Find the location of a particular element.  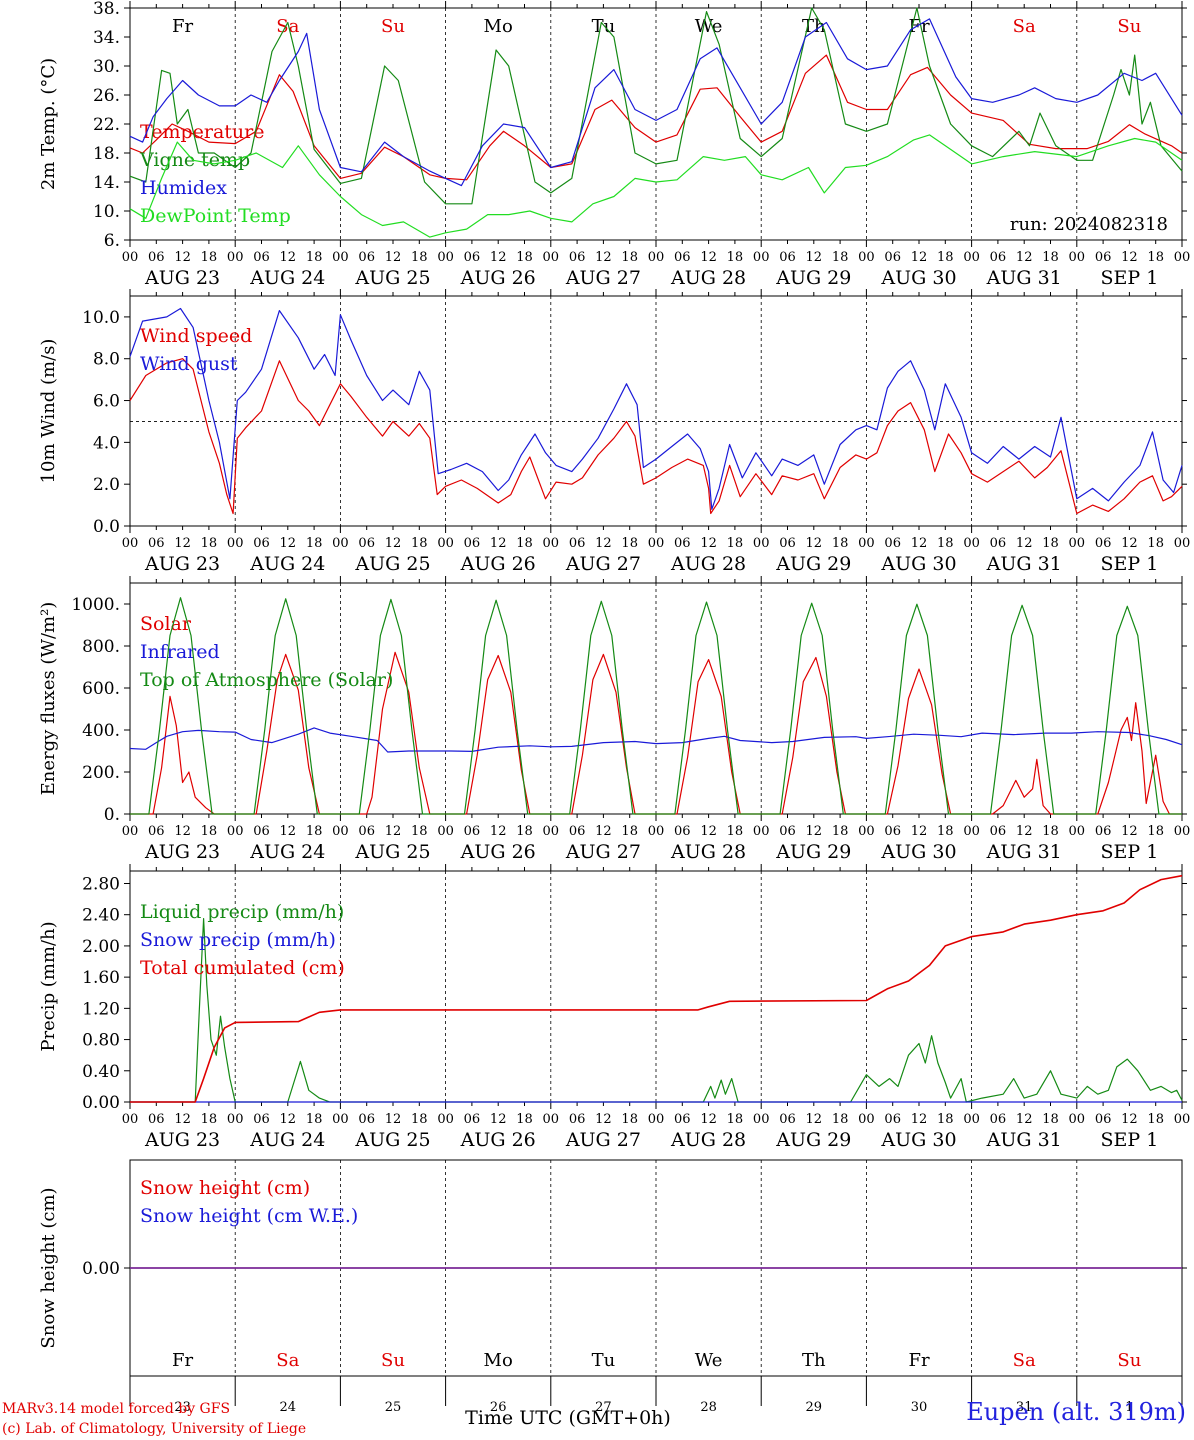

y-tick-label: 34. is located at coordinates (106, 38).